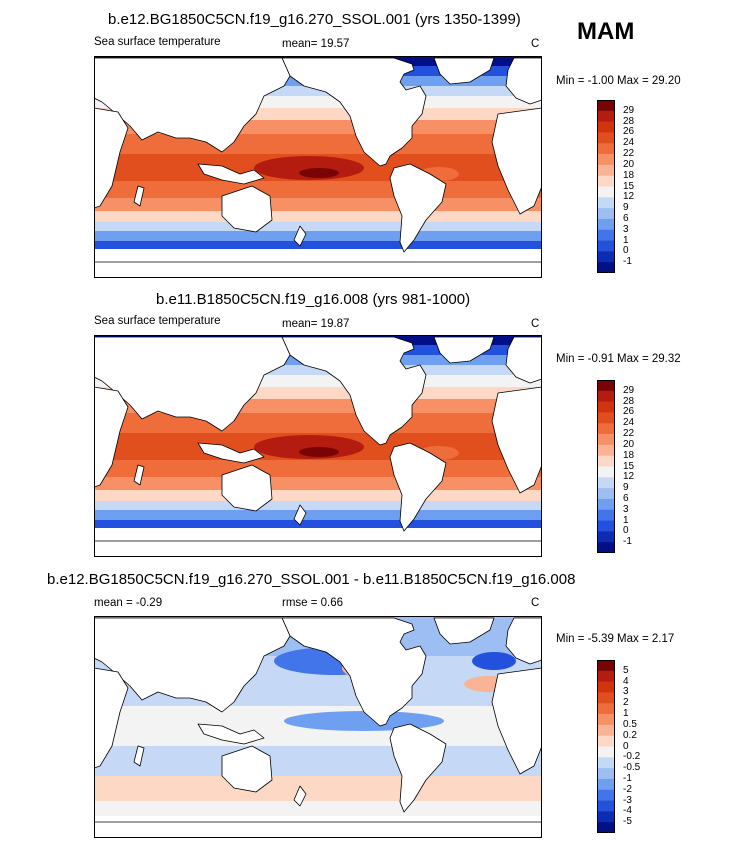  Describe the element at coordinates (313, 603) in the screenshot. I see `panel-3-rmse: rmse = 0.66` at that location.